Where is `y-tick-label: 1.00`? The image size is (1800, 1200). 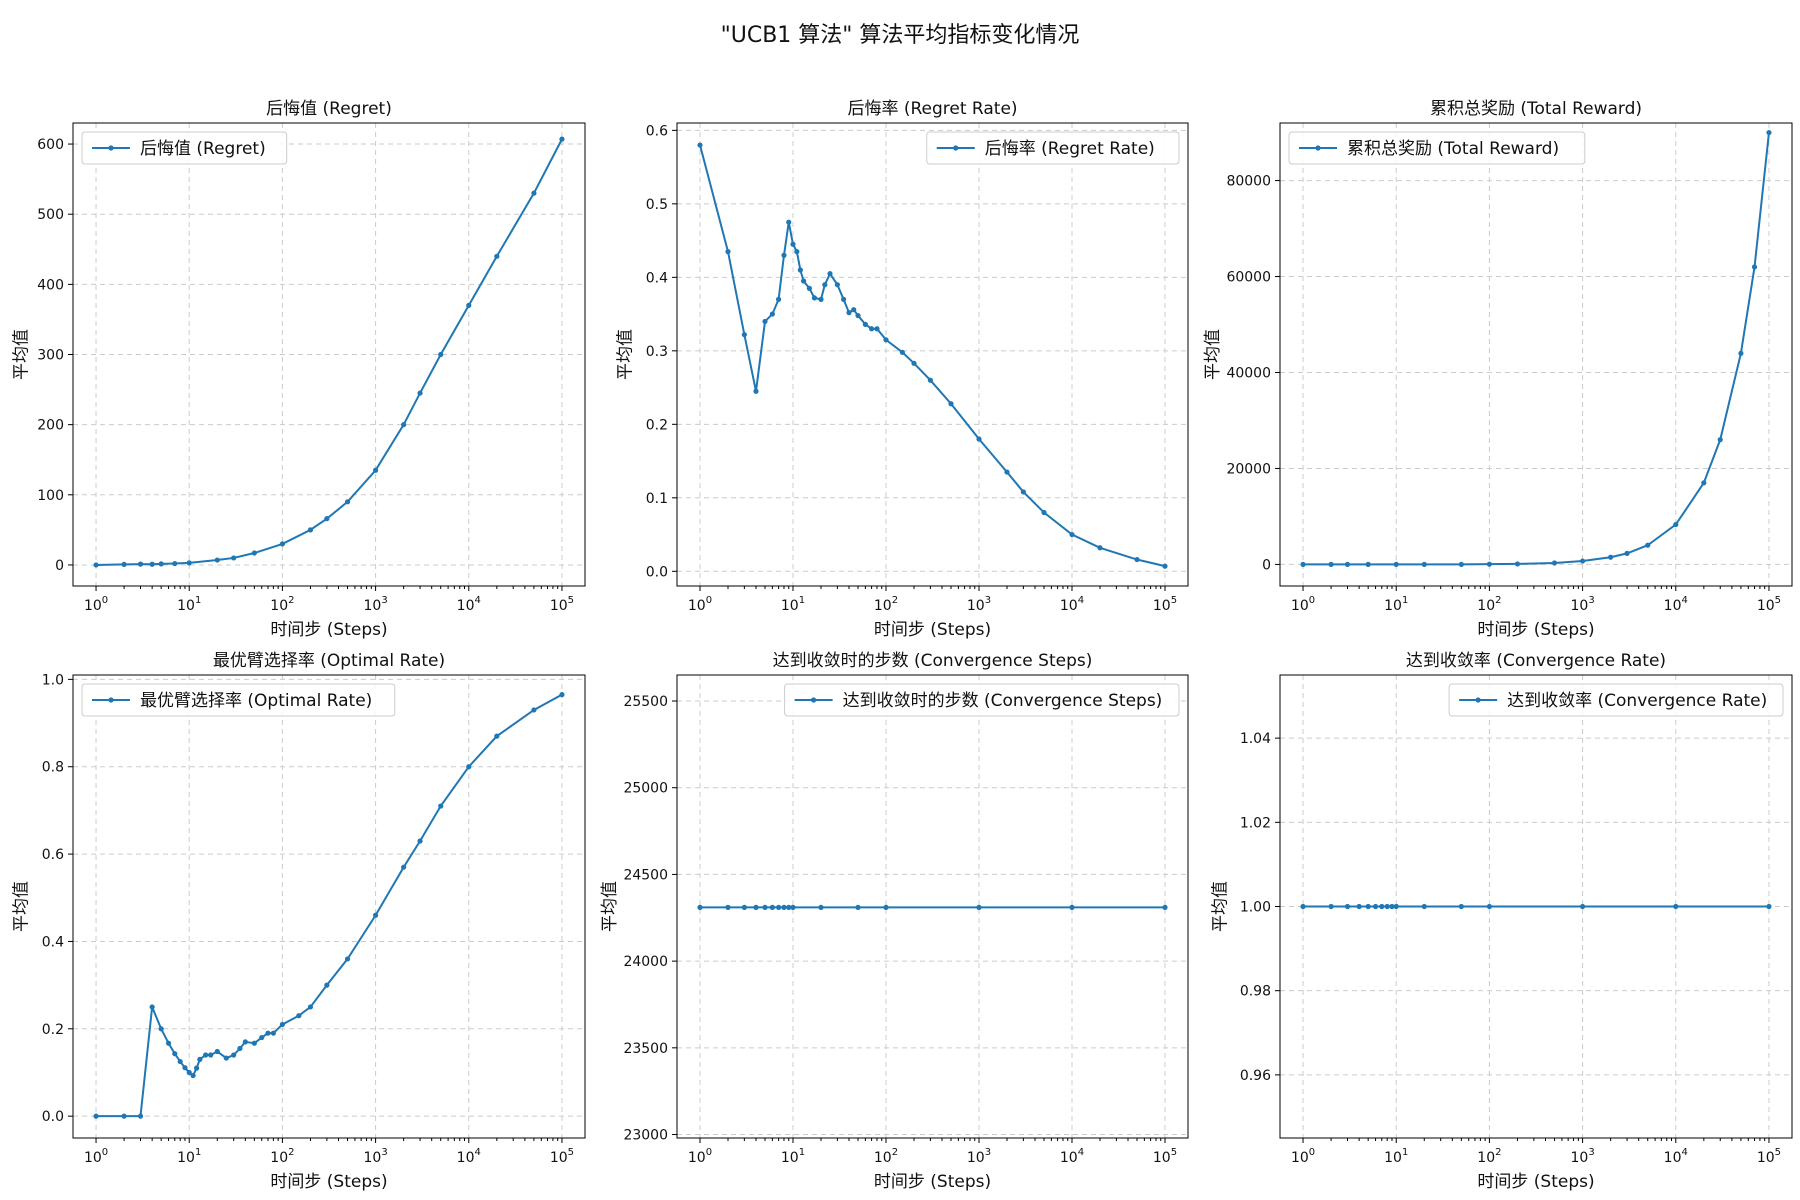
y-tick-label: 1.00 is located at coordinates (1255, 908).